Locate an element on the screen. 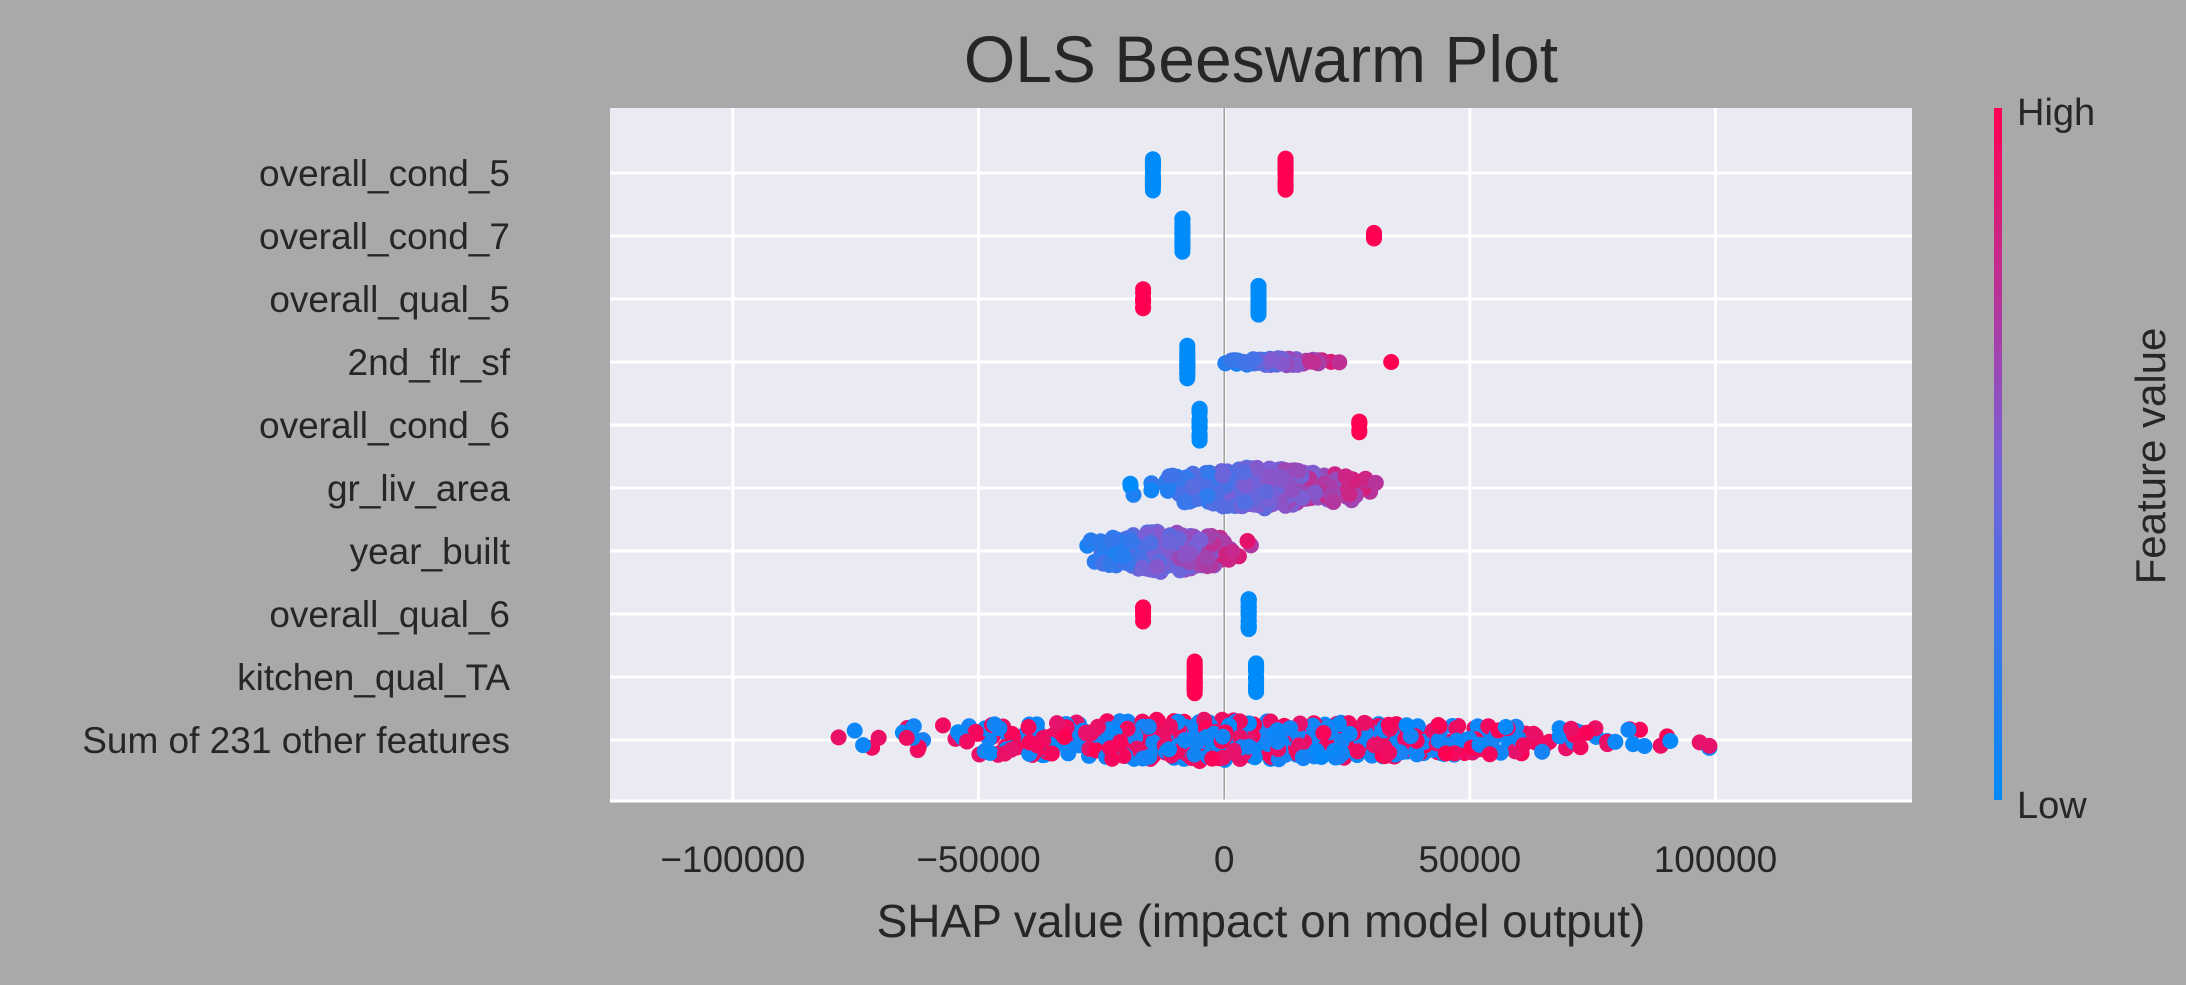 The height and width of the screenshot is (985, 2186). y-tick-label: Sum of 231 other features is located at coordinates (296, 740).